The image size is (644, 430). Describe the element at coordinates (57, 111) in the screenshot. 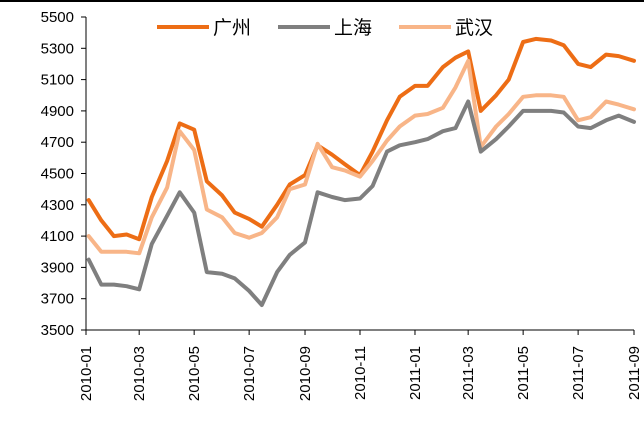

I see `y-tick-label: 4900` at that location.